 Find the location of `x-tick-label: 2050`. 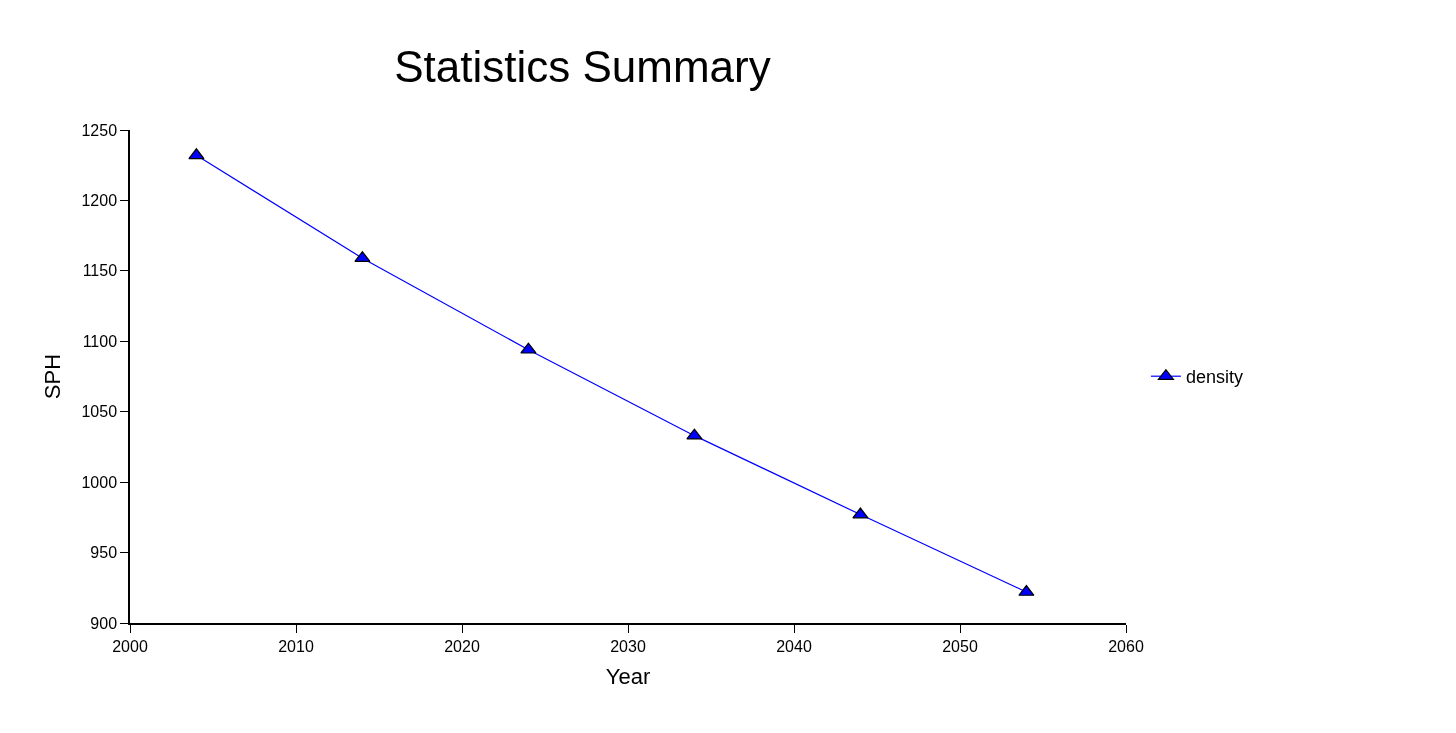

x-tick-label: 2050 is located at coordinates (960, 646).